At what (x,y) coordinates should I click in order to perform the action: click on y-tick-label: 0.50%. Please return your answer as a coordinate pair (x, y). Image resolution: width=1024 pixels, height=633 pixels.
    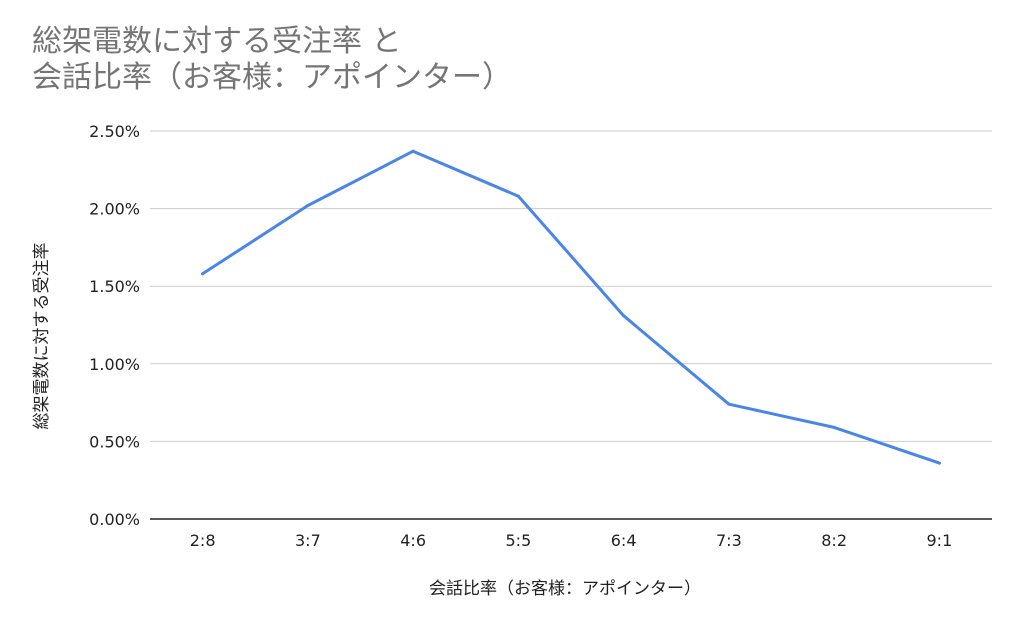
    Looking at the image, I should click on (114, 441).